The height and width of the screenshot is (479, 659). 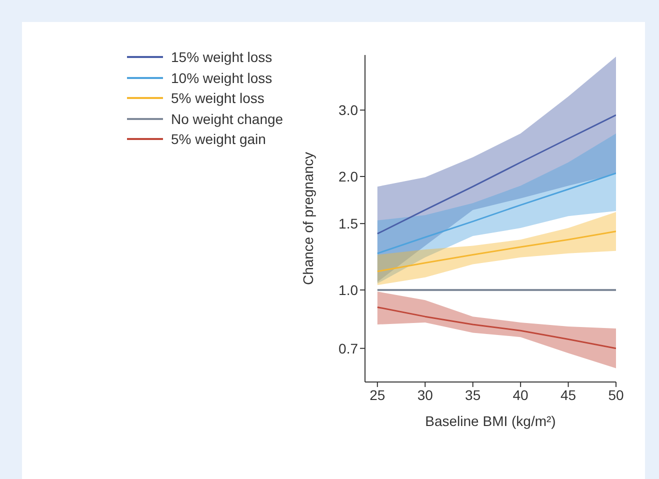 I want to click on x-tick-label: 45, so click(x=568, y=394).